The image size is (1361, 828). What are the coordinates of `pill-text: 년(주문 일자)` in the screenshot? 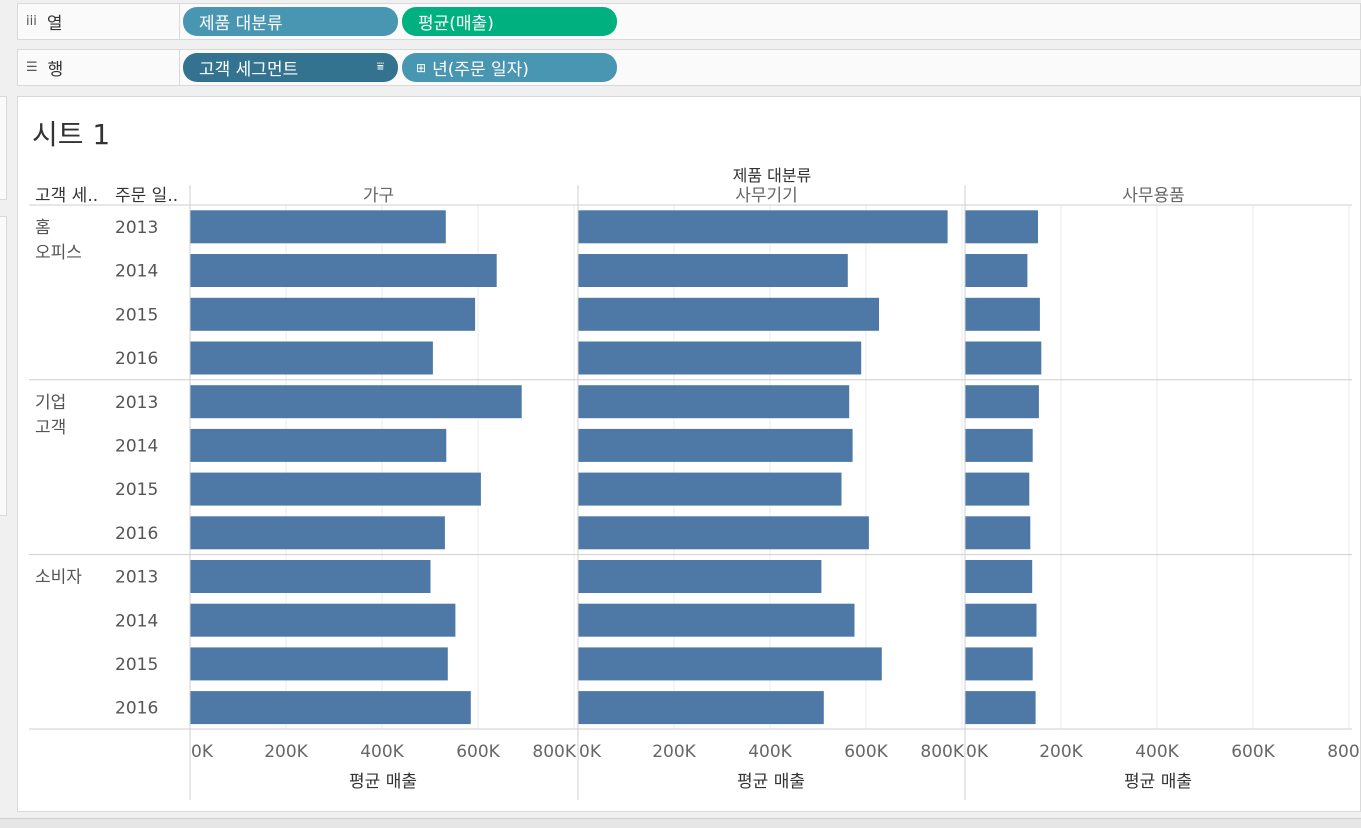 It's located at (480, 70).